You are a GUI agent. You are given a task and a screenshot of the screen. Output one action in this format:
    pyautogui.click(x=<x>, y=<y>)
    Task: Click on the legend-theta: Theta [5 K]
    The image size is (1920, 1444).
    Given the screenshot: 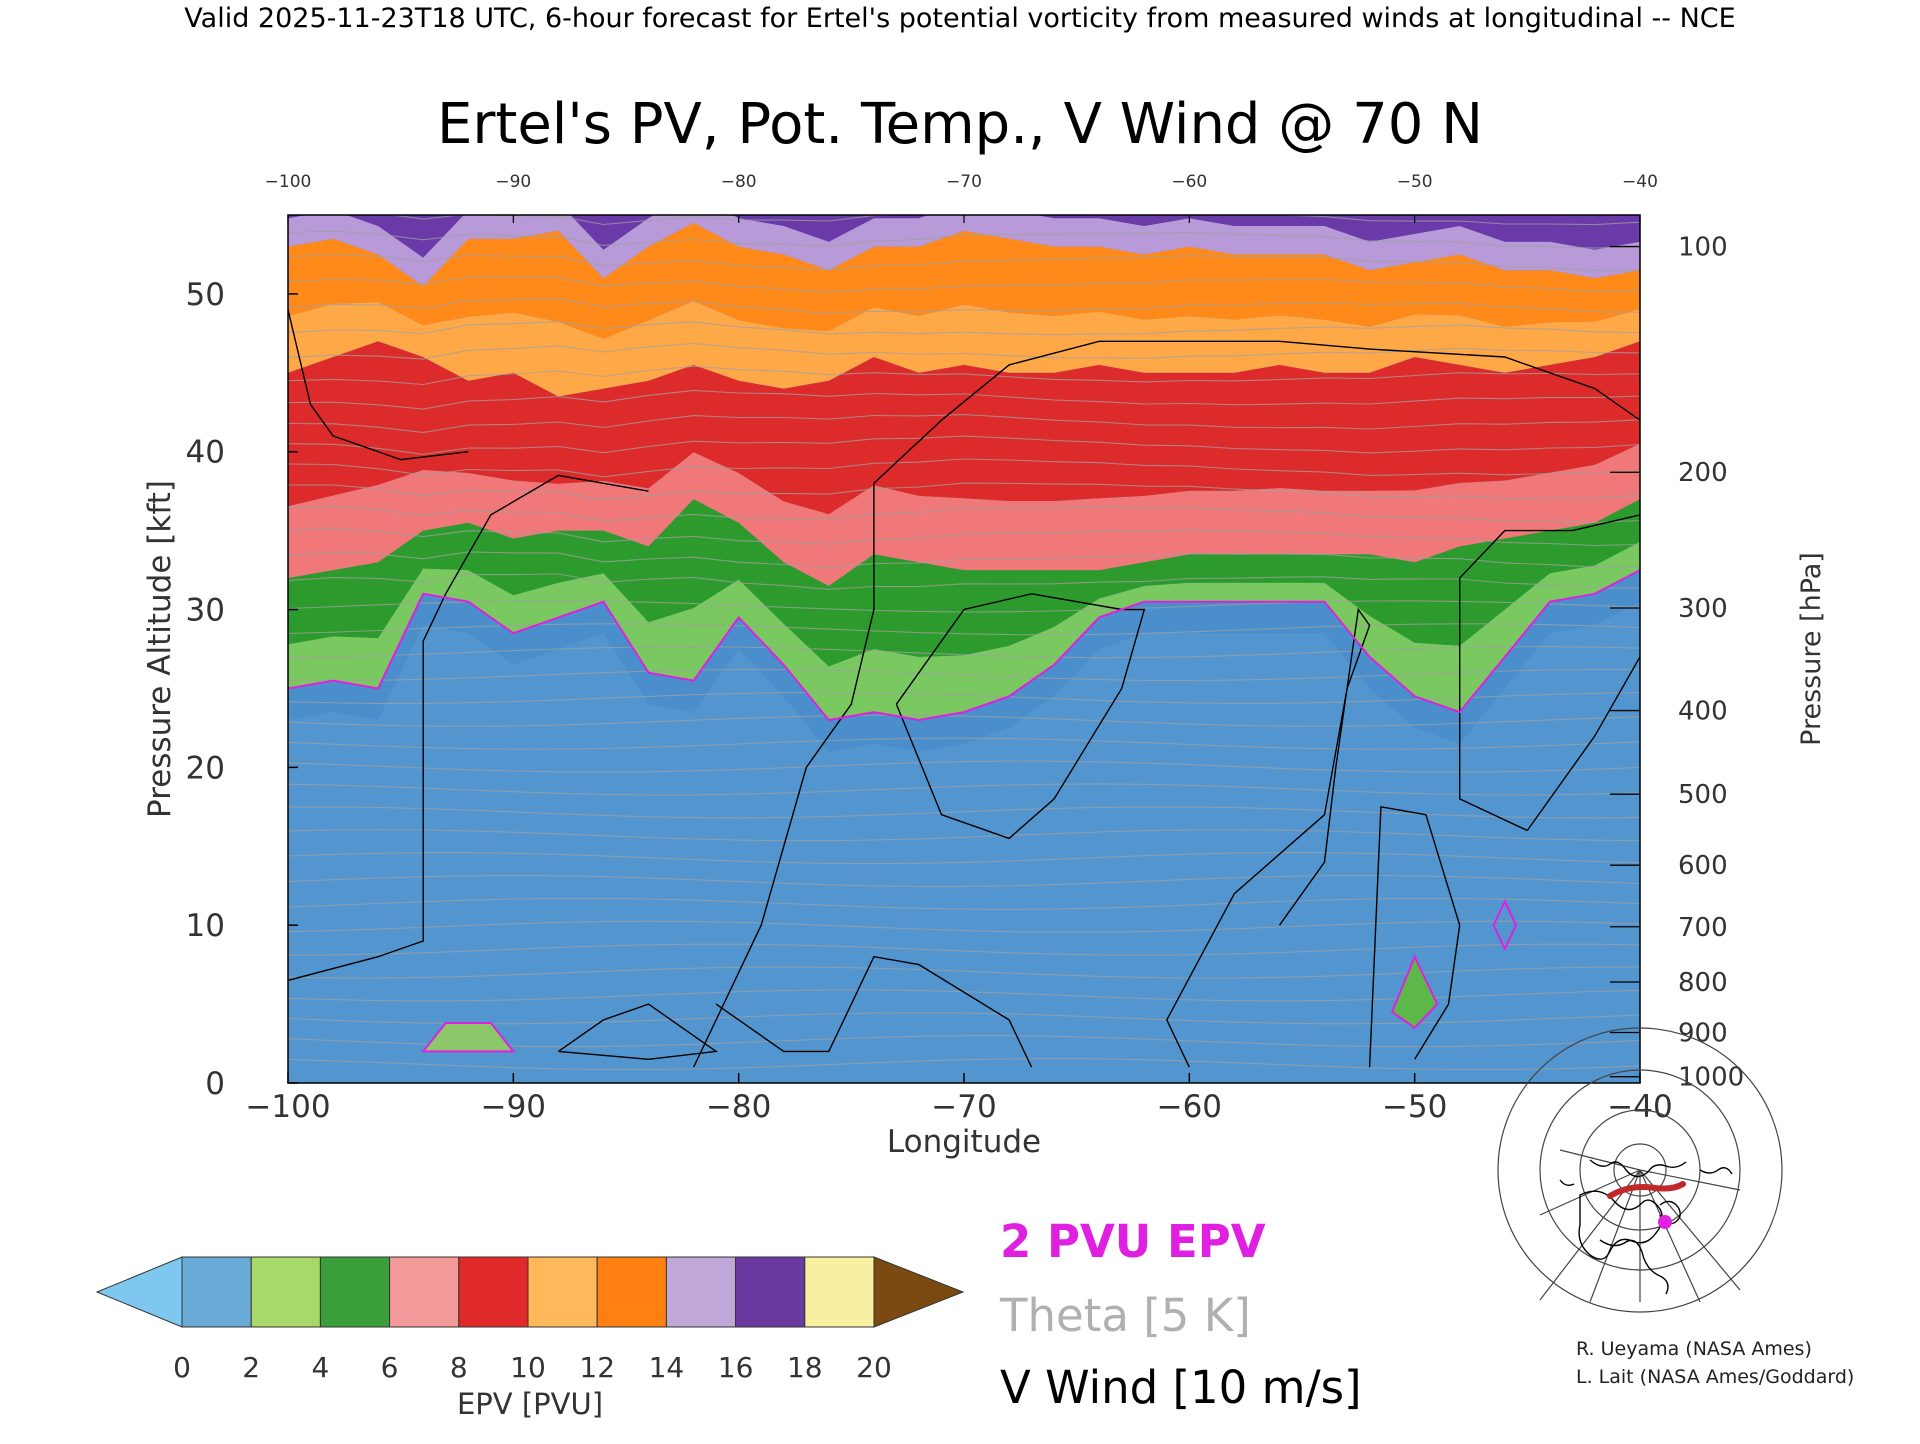 What is the action you would take?
    pyautogui.click(x=1125, y=1315)
    